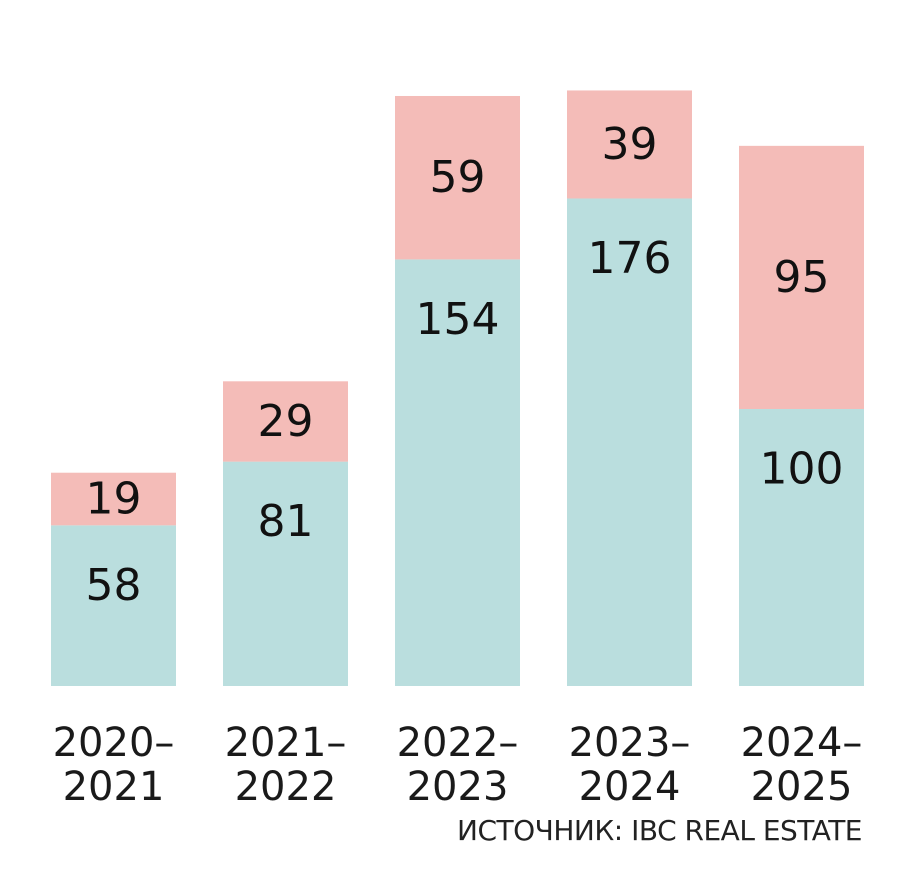 The image size is (921, 871). Describe the element at coordinates (114, 743) in the screenshot. I see `x-tick-label-line: 2020–` at that location.